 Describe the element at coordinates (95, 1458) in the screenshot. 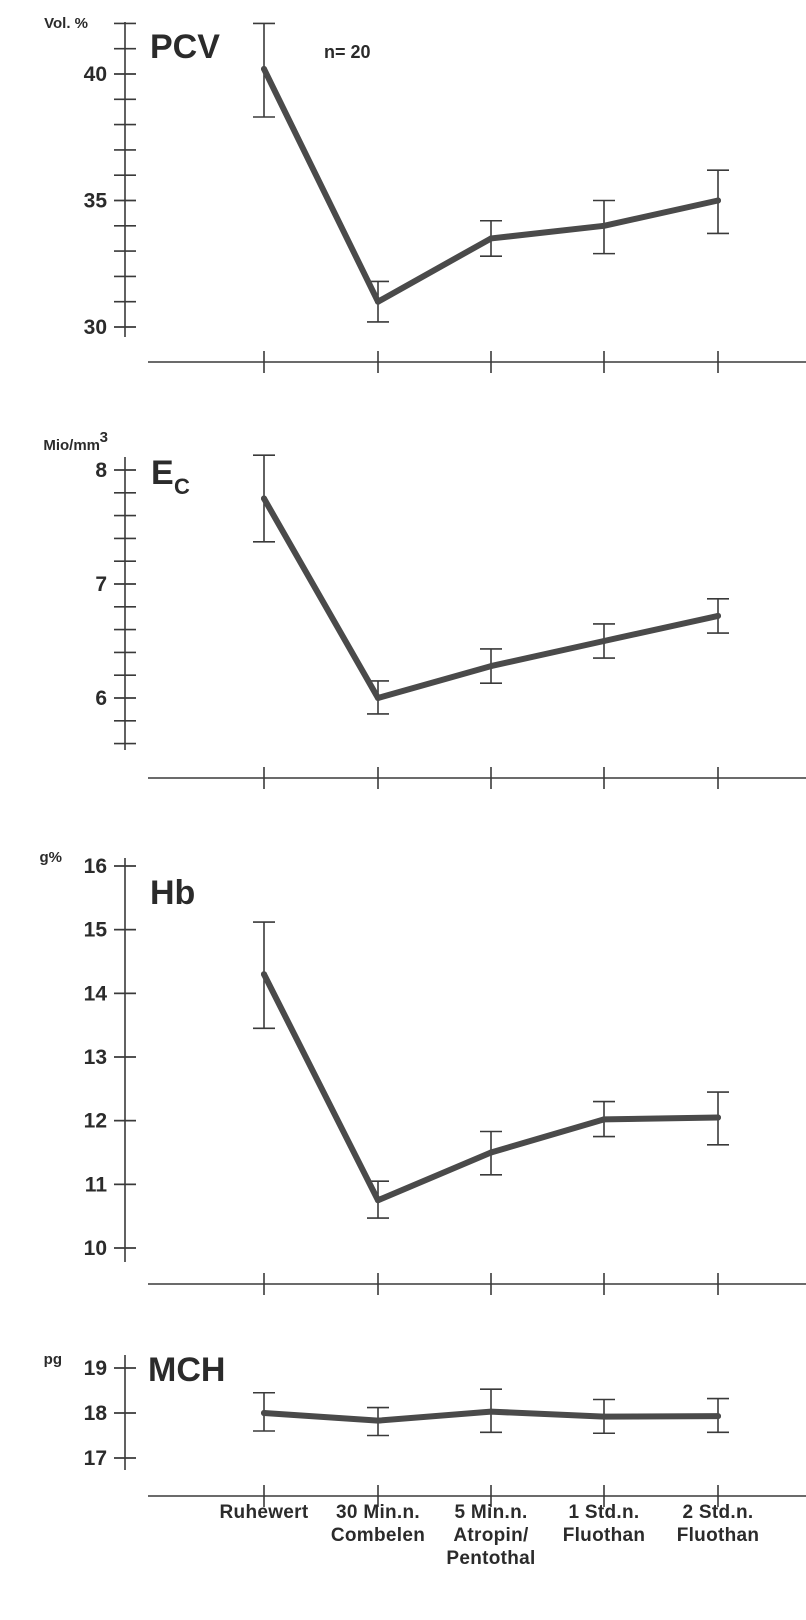

I see `y-tick-label: 17` at that location.